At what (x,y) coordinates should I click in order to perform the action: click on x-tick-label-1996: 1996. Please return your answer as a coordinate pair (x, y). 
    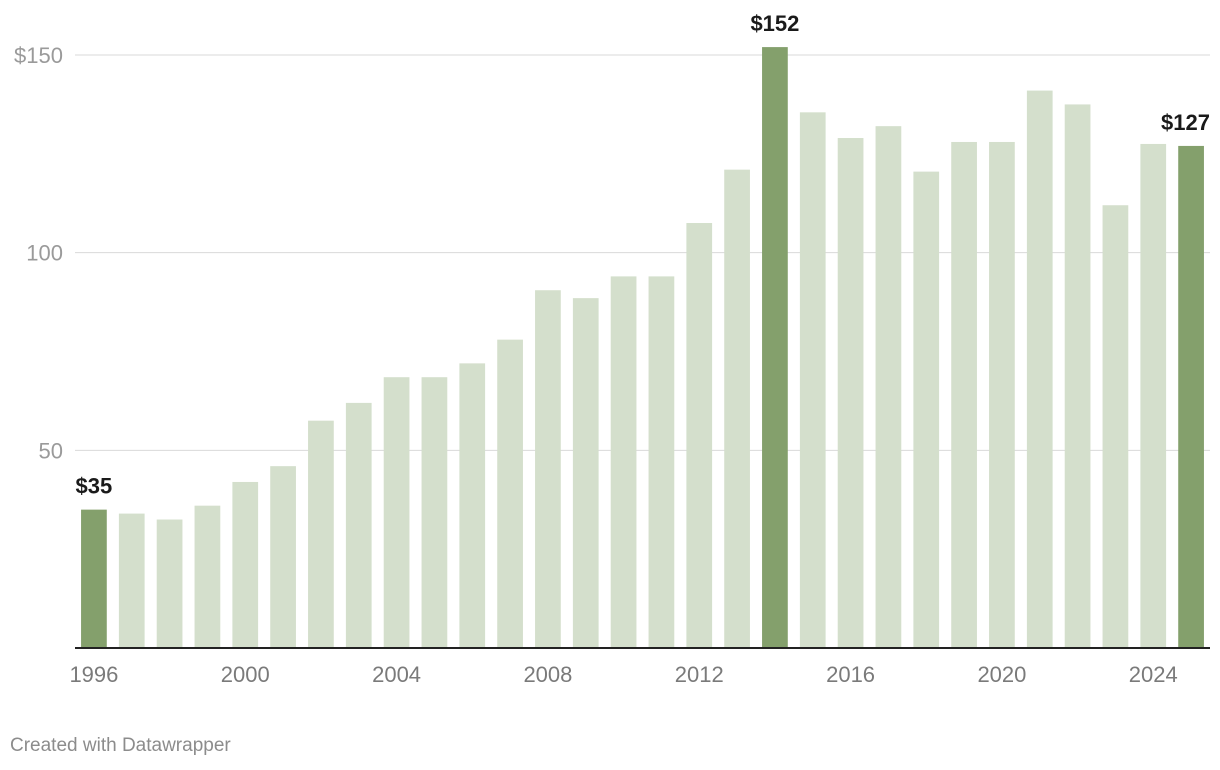
    Looking at the image, I should click on (93, 674).